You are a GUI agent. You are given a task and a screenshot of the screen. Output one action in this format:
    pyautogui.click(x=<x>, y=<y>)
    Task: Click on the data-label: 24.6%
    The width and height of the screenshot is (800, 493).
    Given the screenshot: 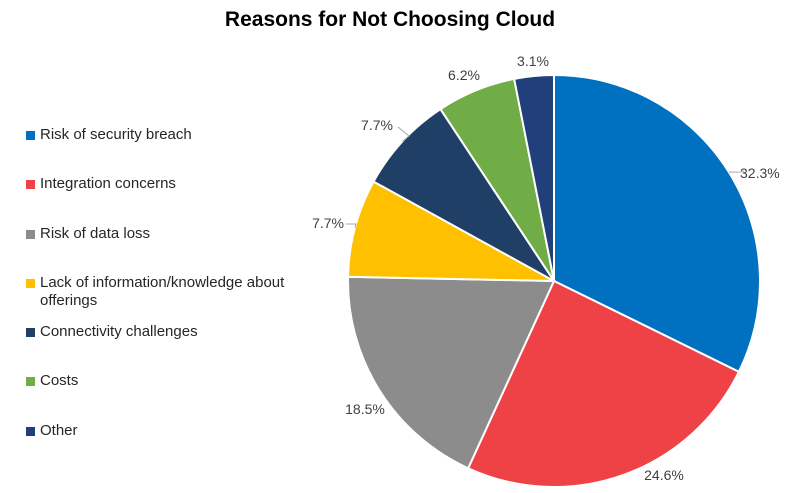 What is the action you would take?
    pyautogui.click(x=664, y=475)
    